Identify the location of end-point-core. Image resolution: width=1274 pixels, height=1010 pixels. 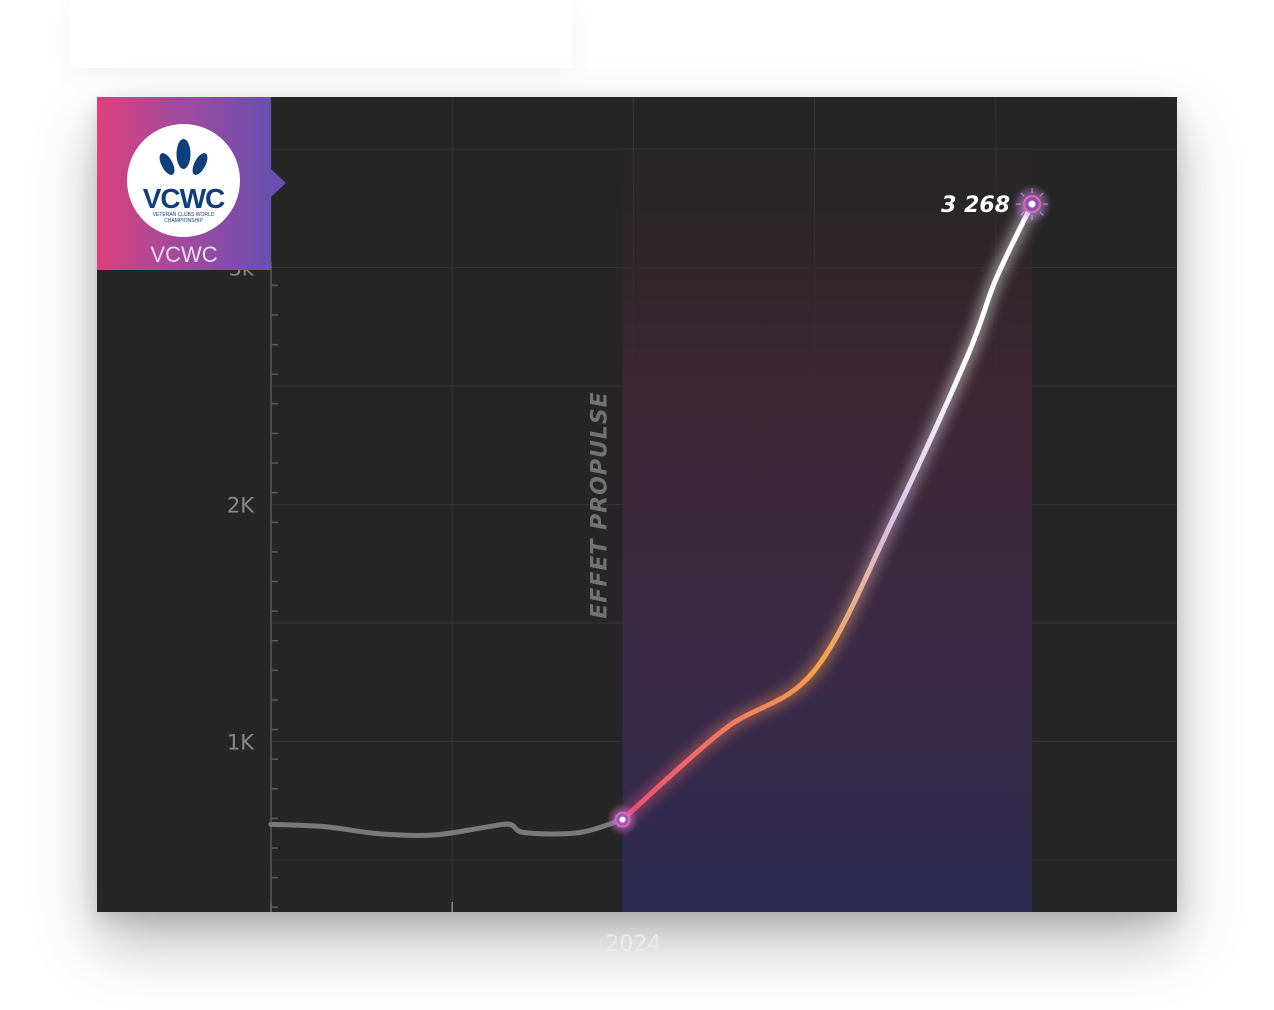
(1032, 204).